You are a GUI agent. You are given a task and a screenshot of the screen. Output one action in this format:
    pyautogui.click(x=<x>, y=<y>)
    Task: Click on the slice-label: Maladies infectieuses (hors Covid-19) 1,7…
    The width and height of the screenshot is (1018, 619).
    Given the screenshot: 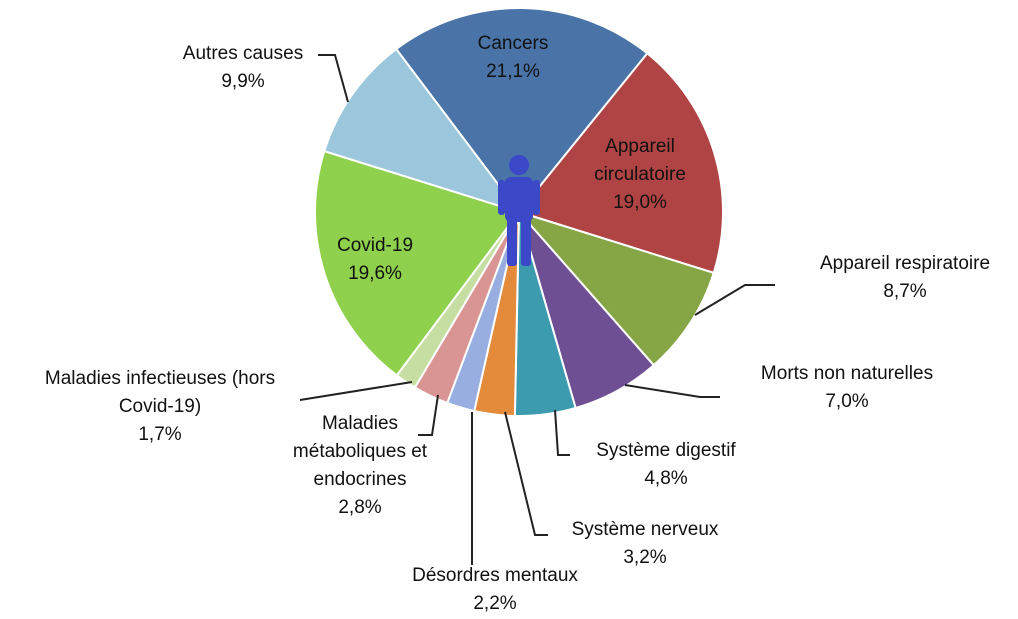 What is the action you would take?
    pyautogui.click(x=160, y=407)
    